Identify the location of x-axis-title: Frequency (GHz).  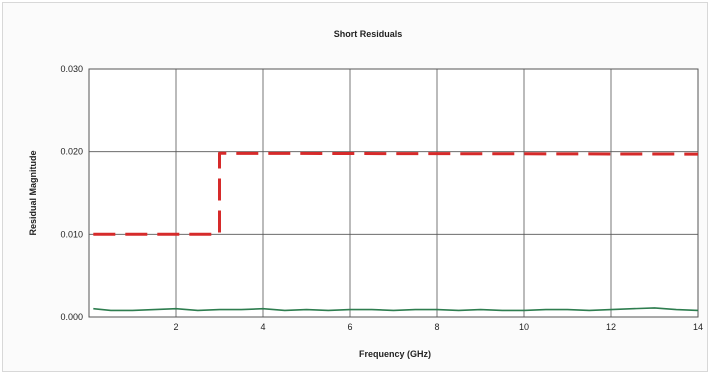
(395, 354).